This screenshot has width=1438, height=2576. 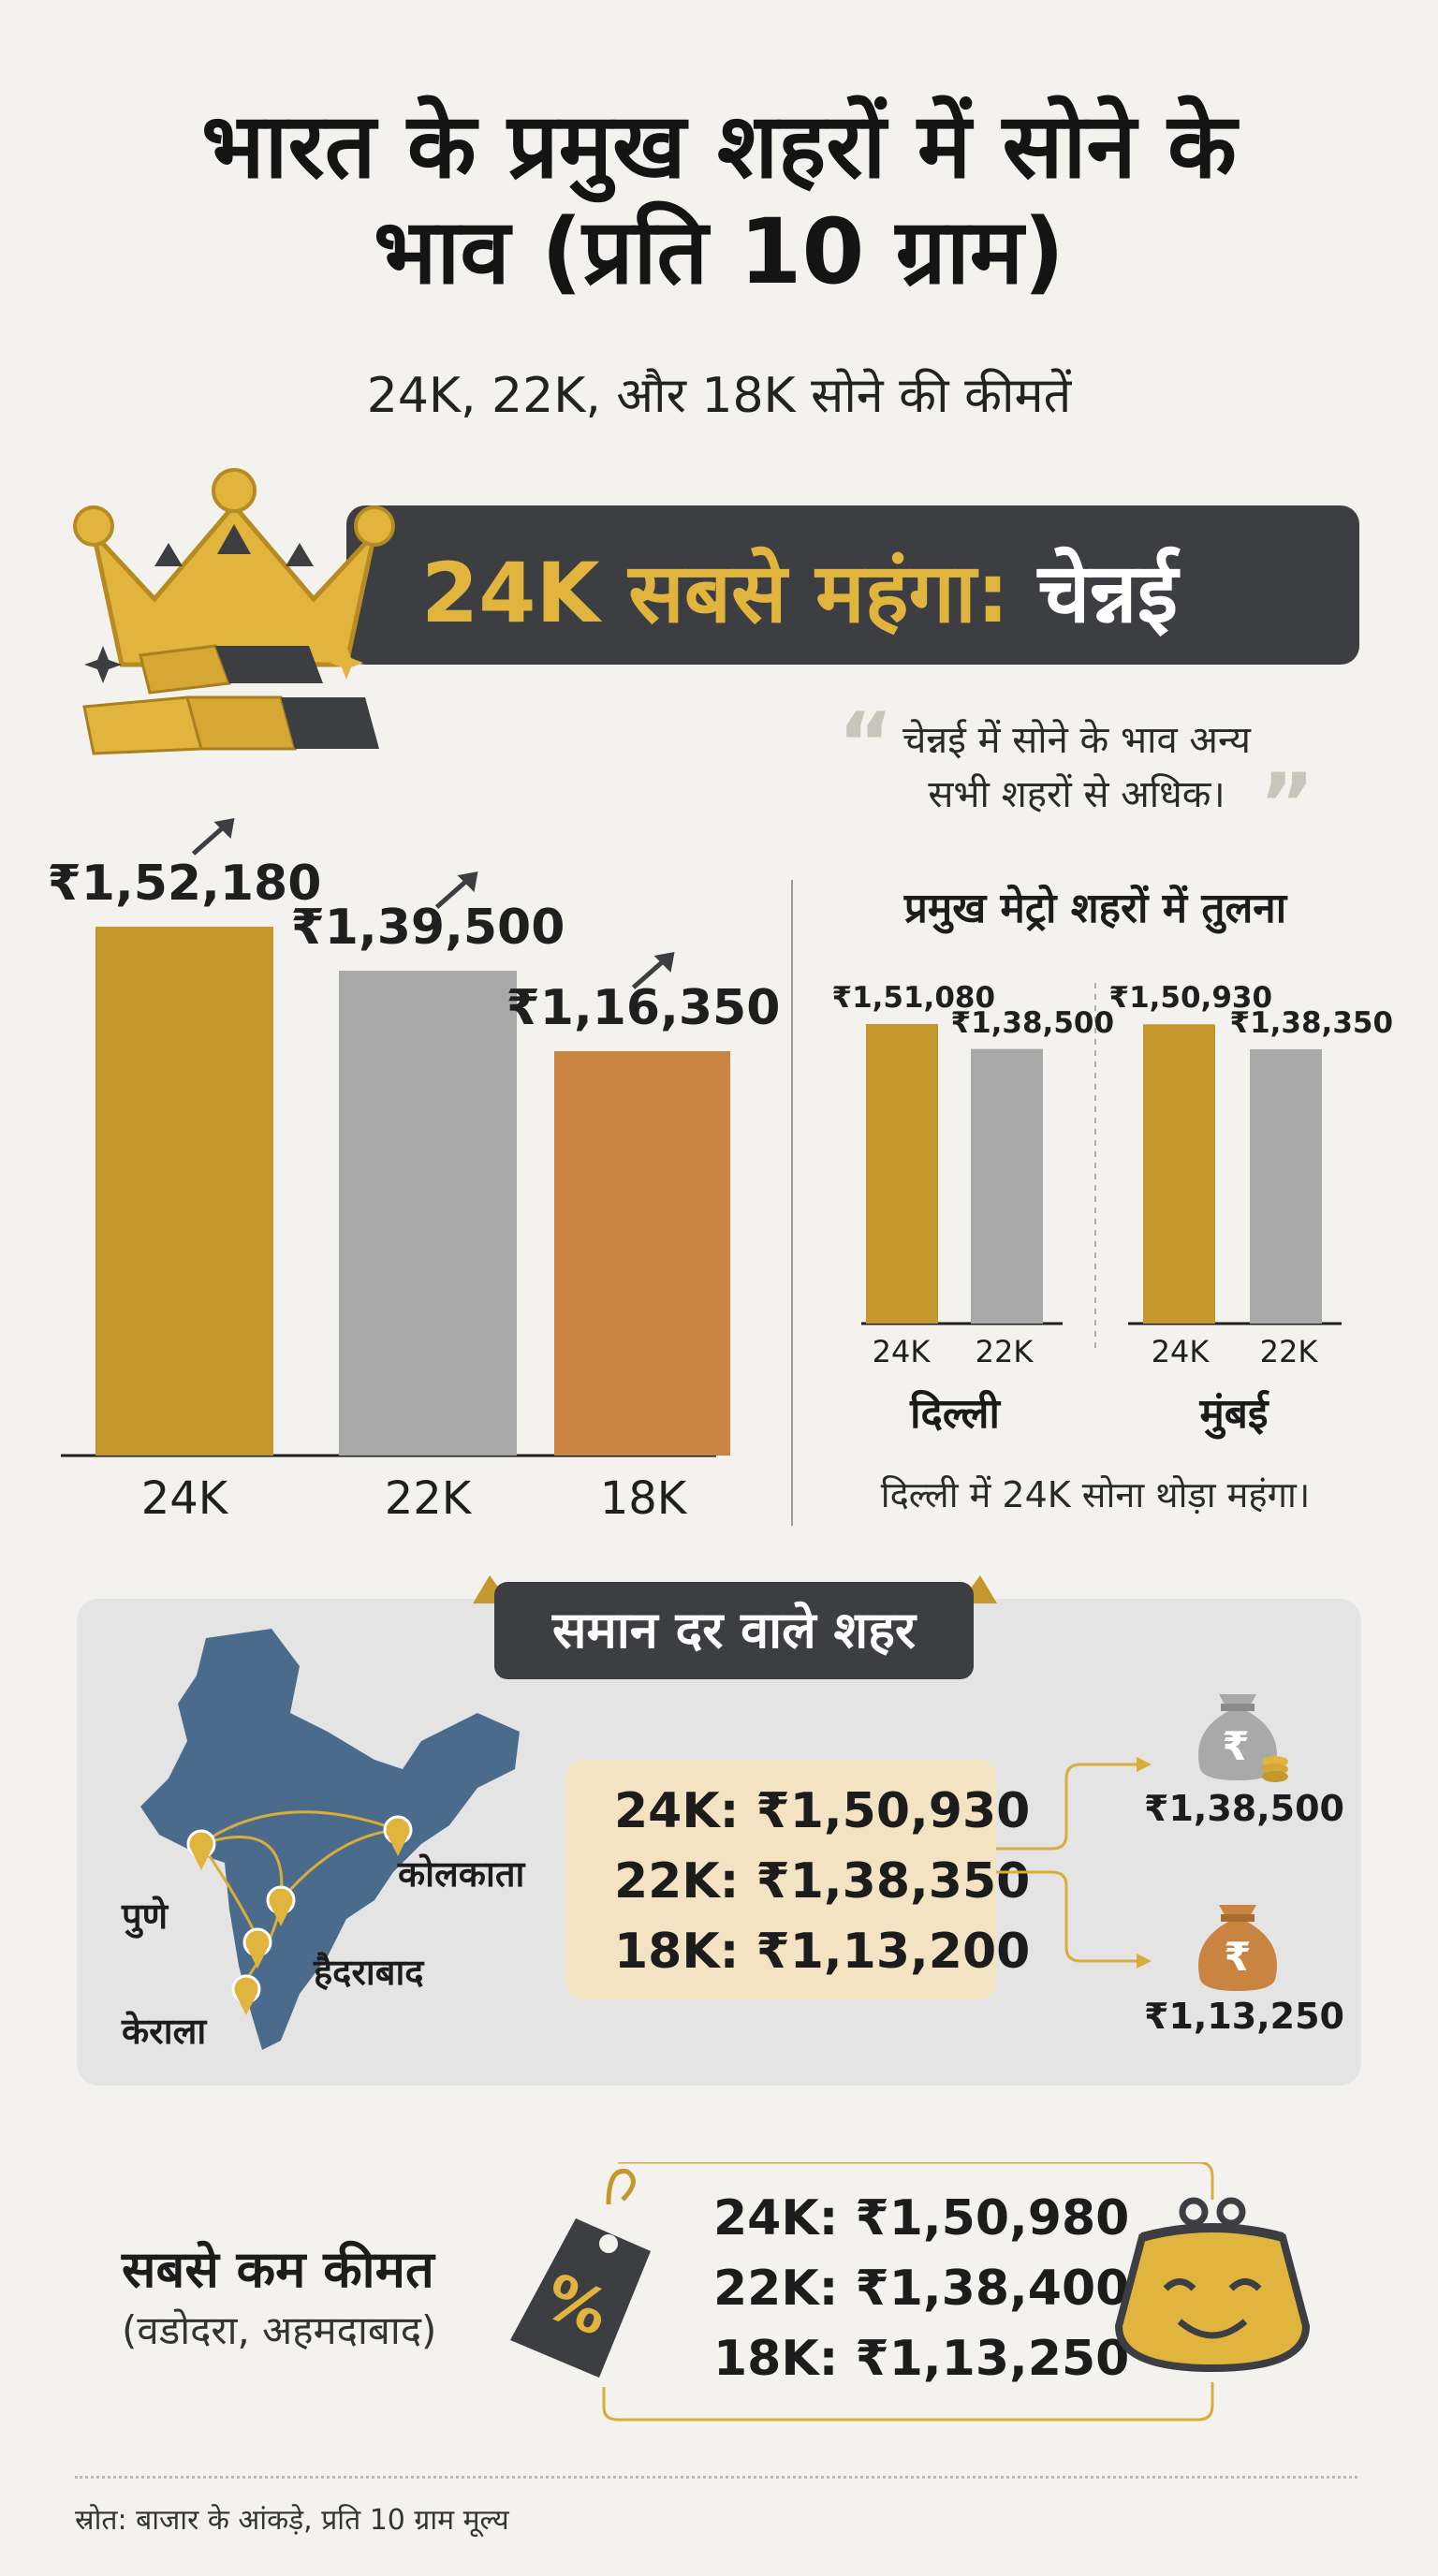 What do you see at coordinates (184, 1191) in the screenshot?
I see `main-bar-24k` at bounding box center [184, 1191].